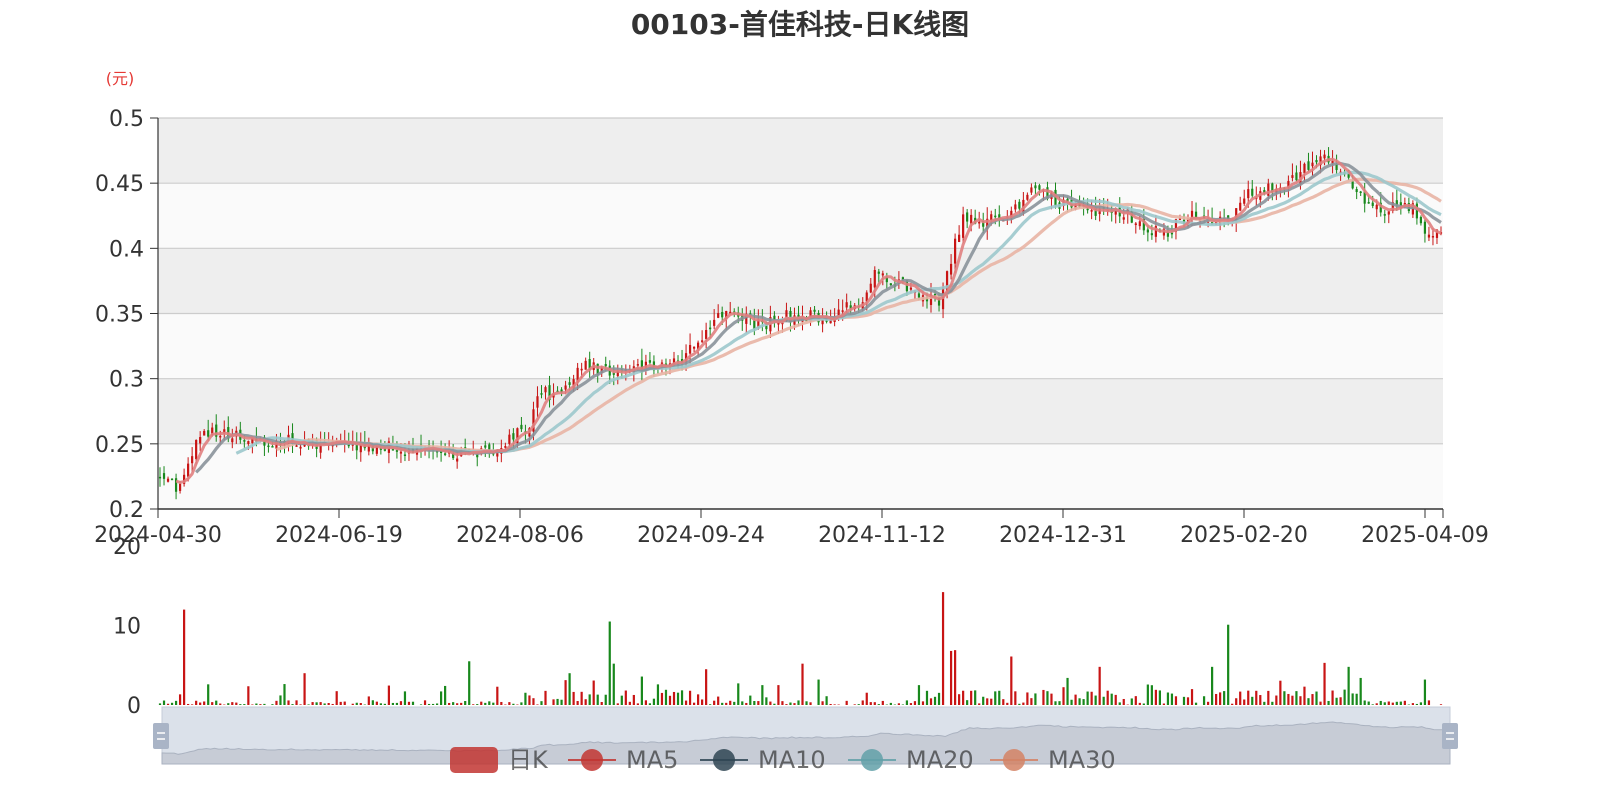 Image resolution: width=1600 pixels, height=800 pixels. I want to click on legend-item-ma5: MA5, so click(623, 760).